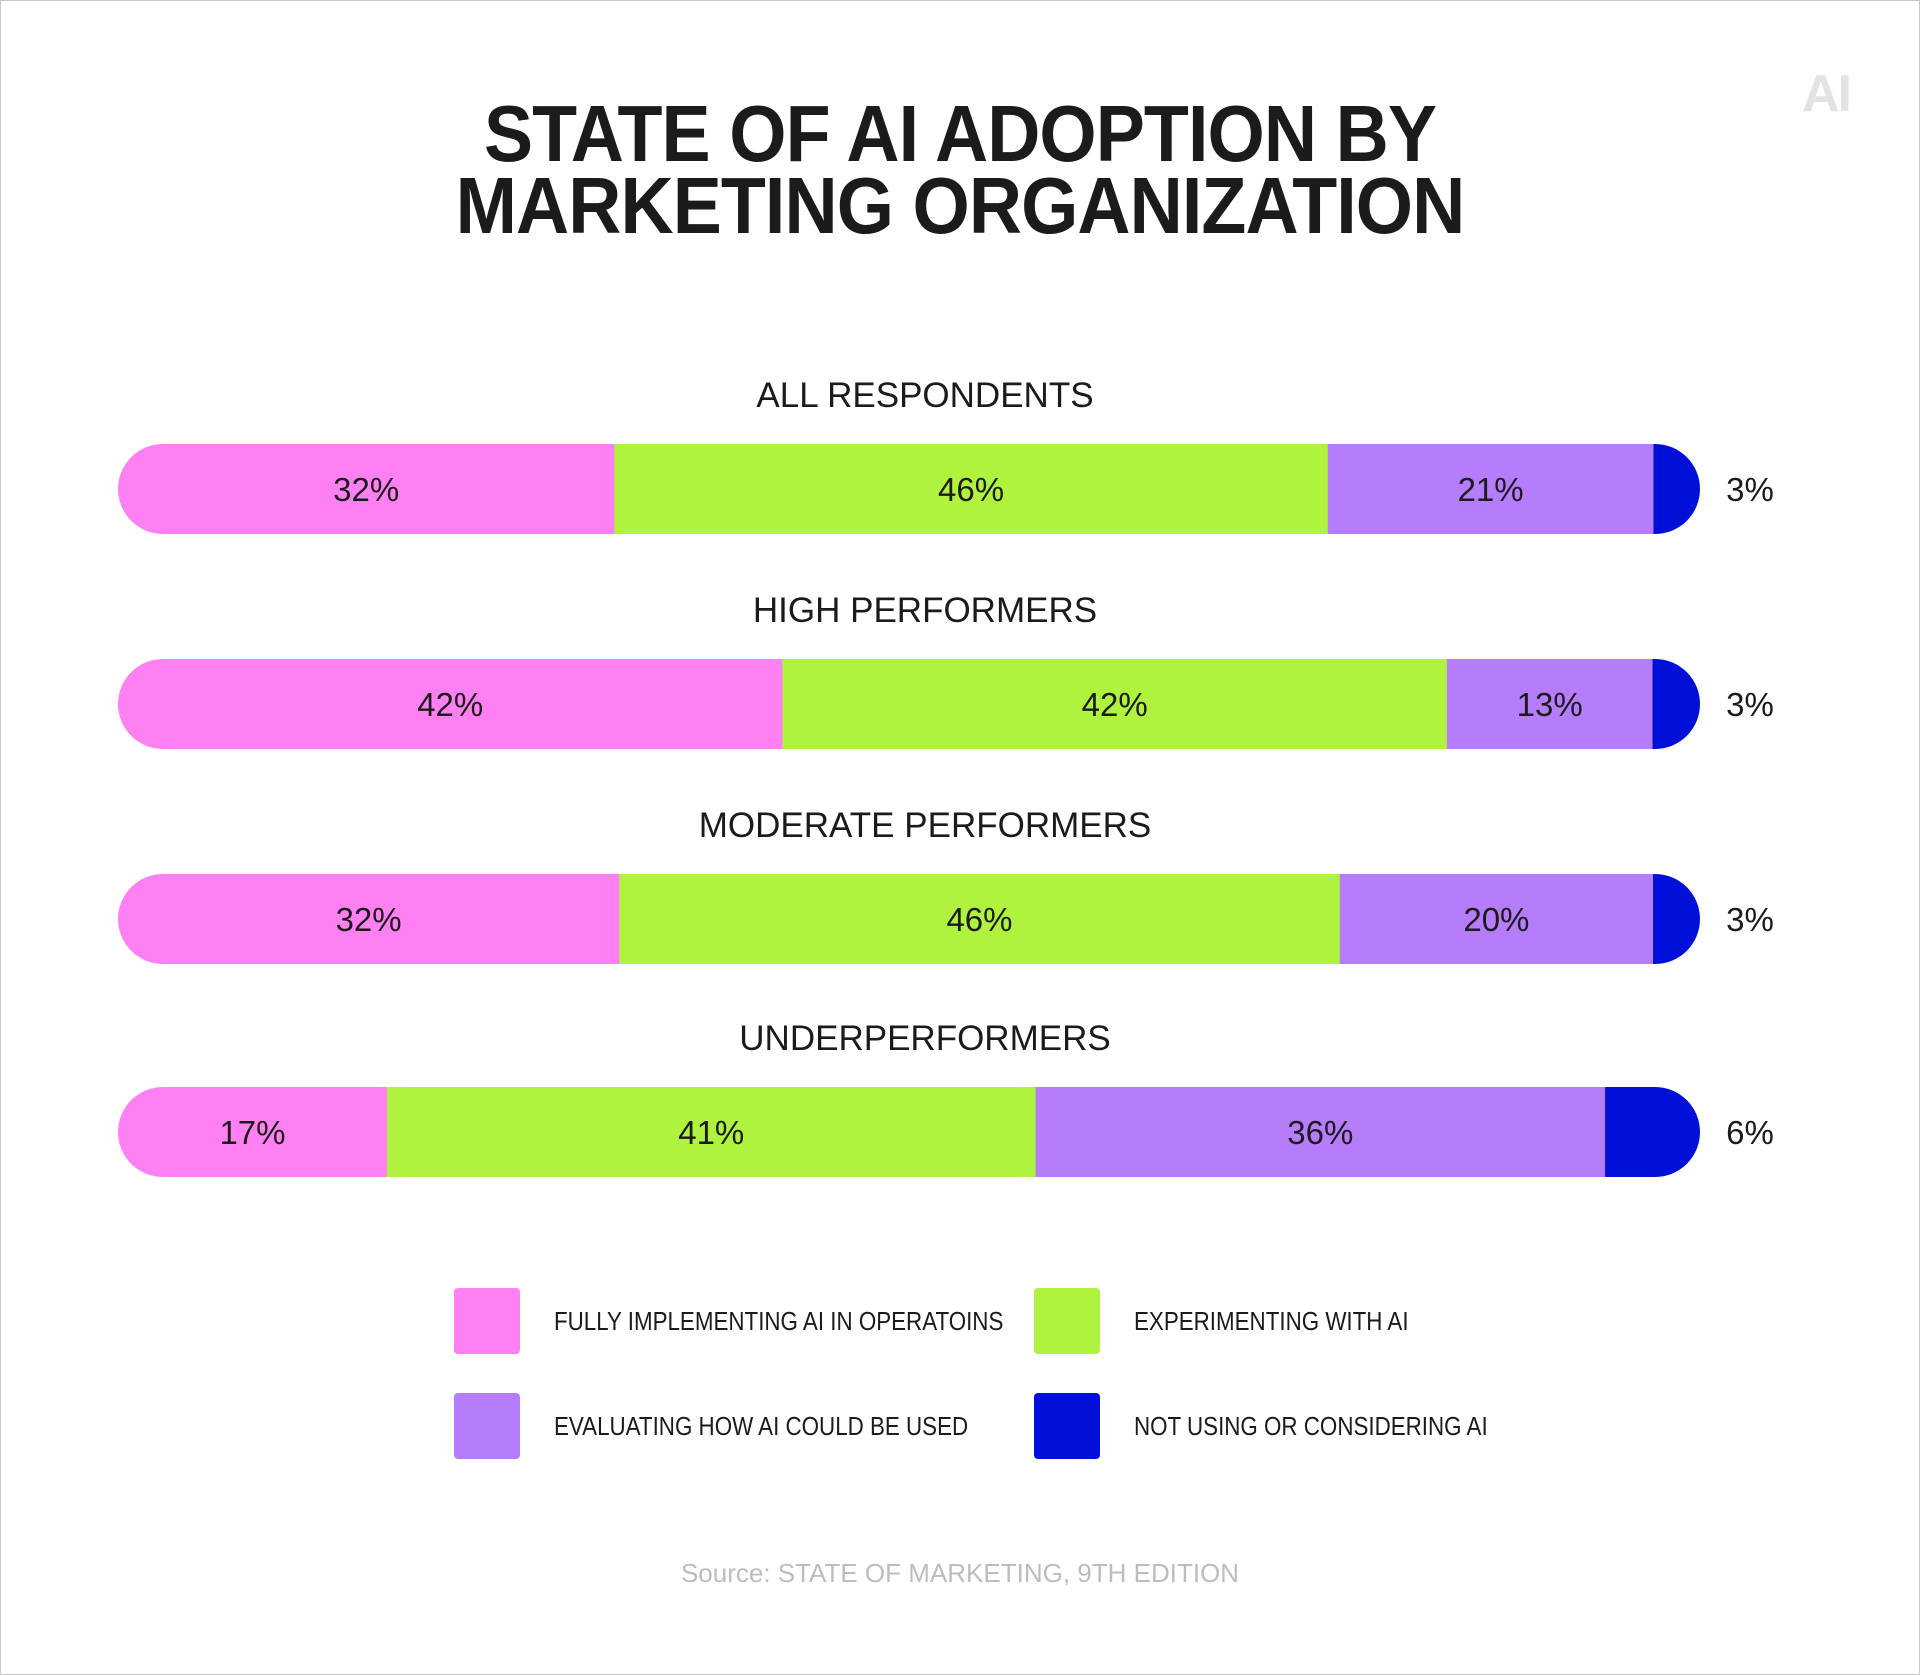  I want to click on category-label: MODERATE PERFORMERS, so click(925, 825).